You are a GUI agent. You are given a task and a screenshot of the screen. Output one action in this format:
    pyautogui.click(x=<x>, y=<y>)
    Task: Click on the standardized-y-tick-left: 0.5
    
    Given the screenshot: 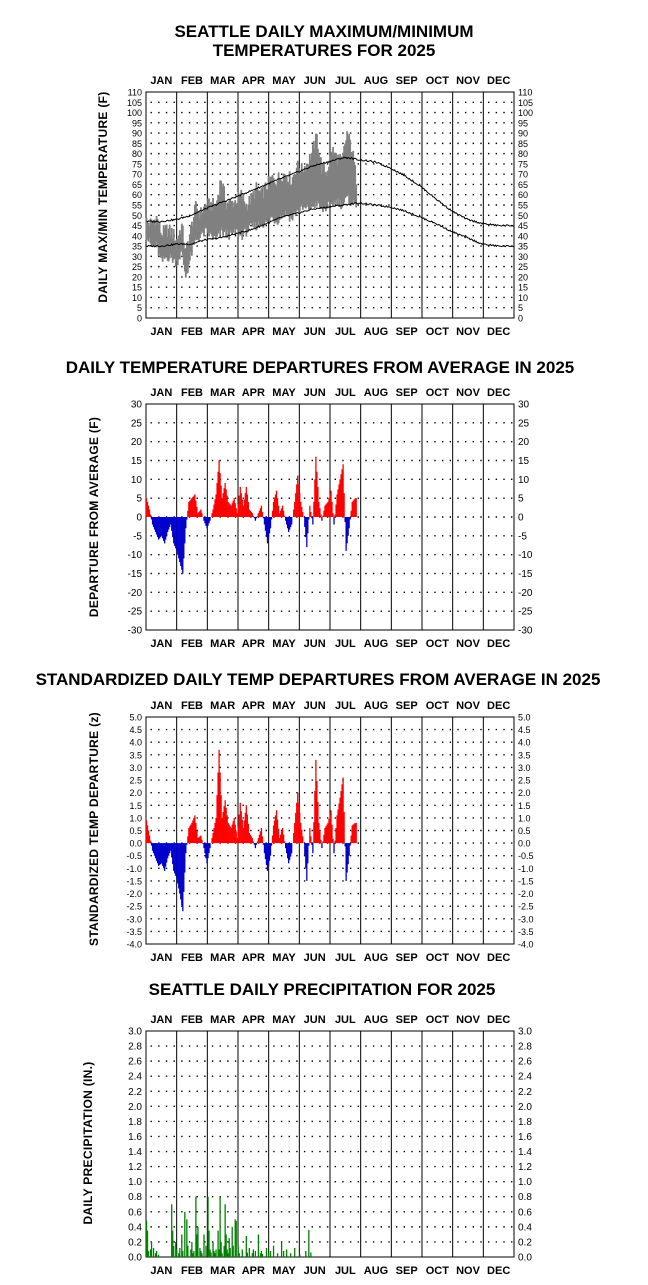 What is the action you would take?
    pyautogui.click(x=135, y=831)
    